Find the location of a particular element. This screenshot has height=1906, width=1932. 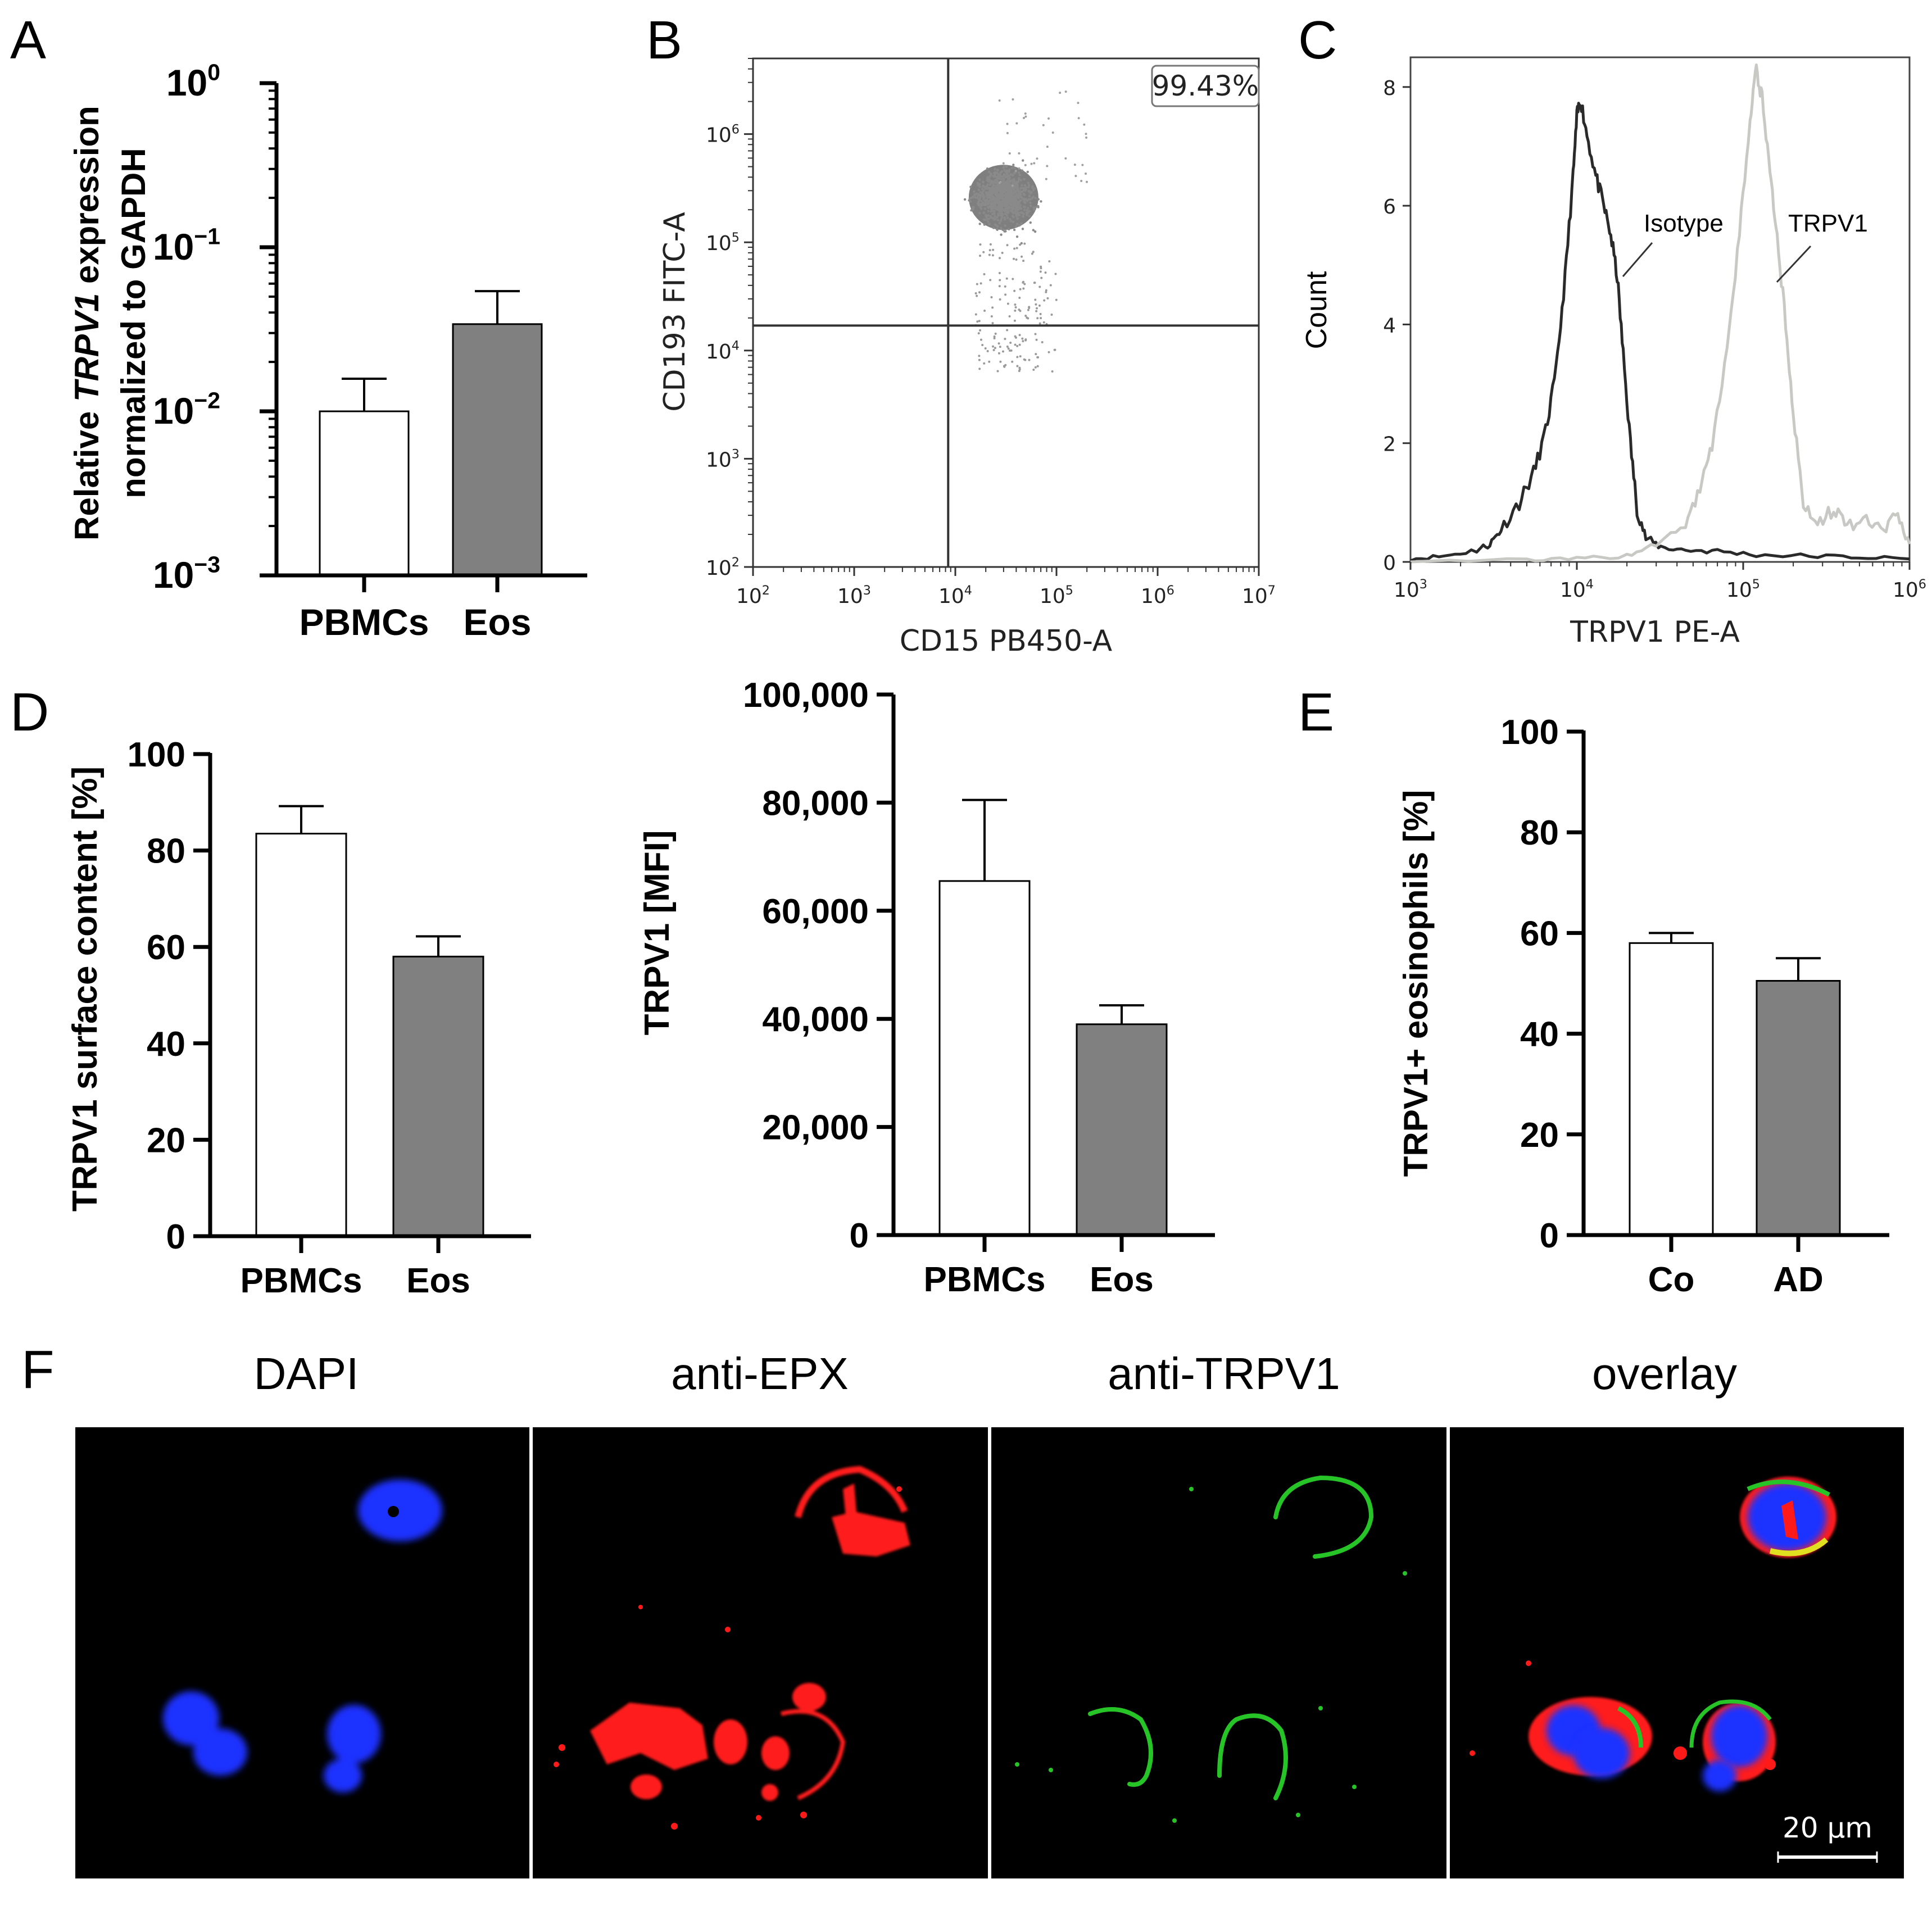

scale-bar-label: 20 µm is located at coordinates (1827, 1828).